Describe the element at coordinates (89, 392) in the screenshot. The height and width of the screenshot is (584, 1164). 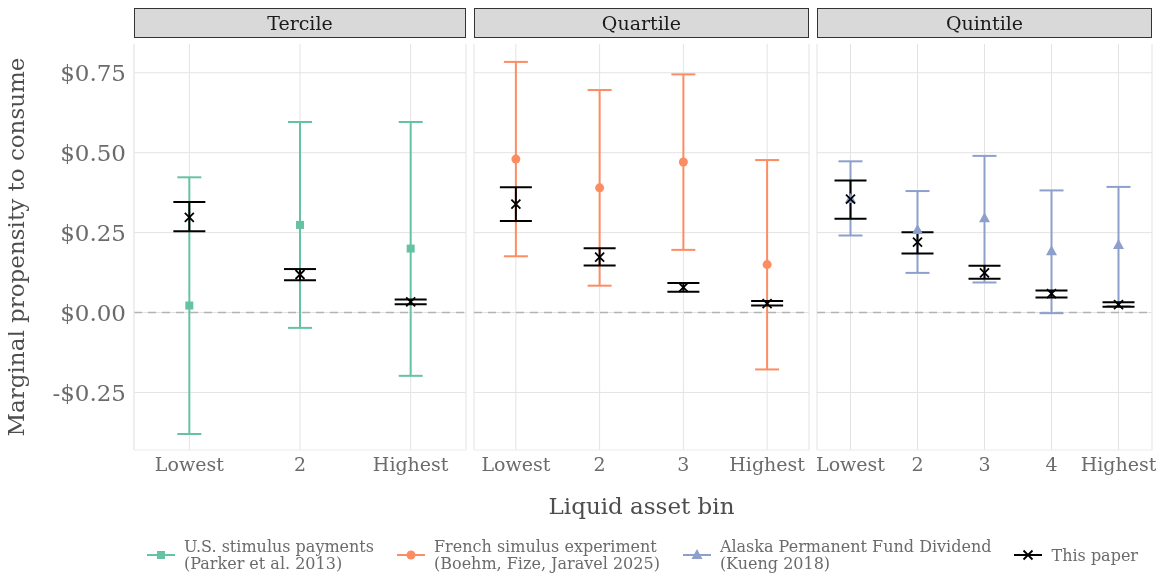
I see `y-tick-label: -$0.25` at that location.